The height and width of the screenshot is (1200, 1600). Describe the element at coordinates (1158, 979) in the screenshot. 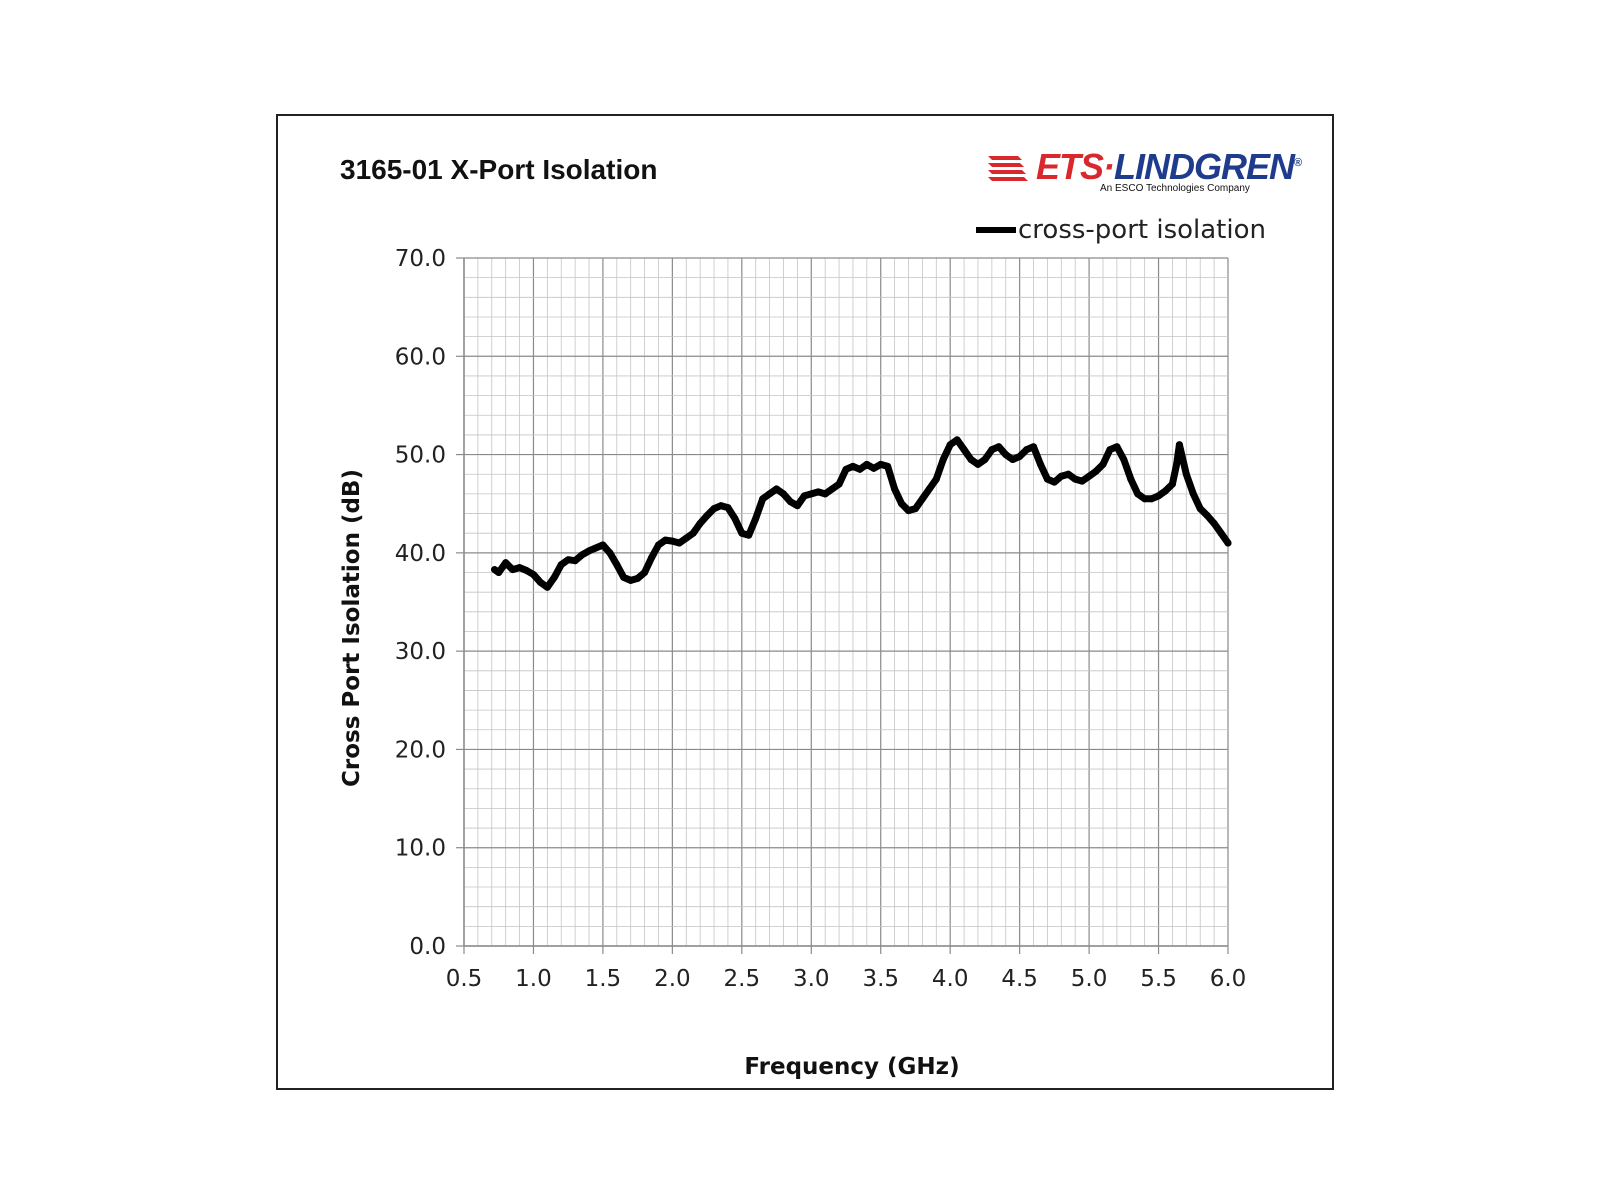

I see `x-tick-label: 5.5` at that location.